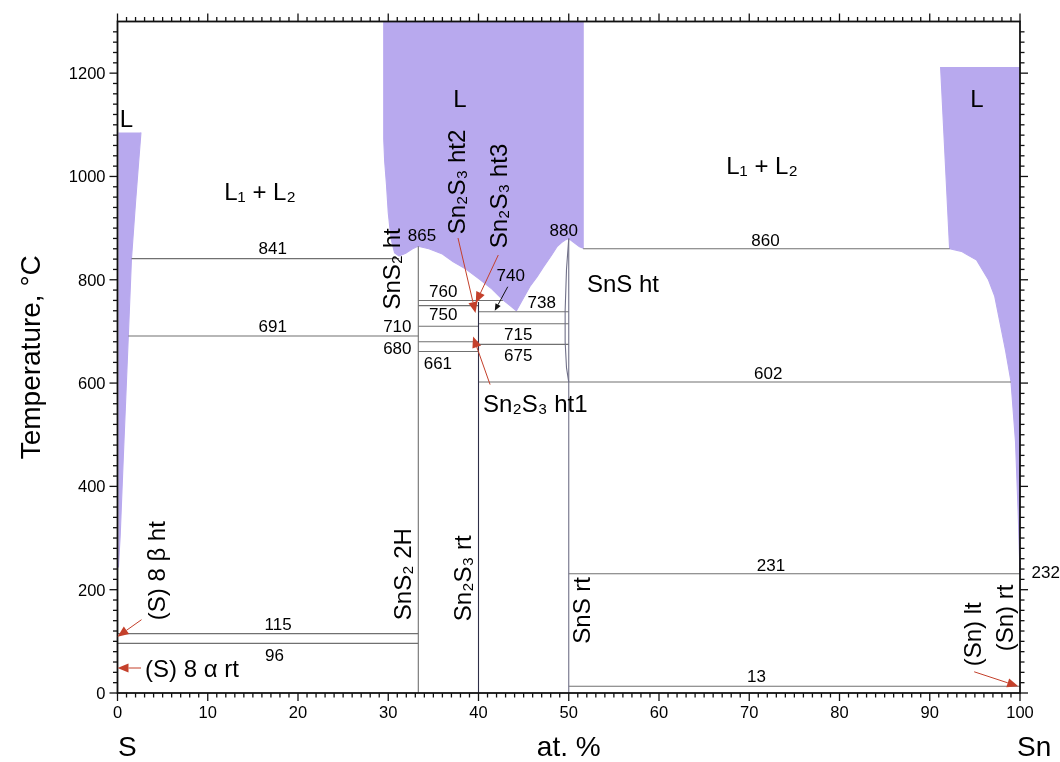 The image size is (1060, 762). I want to click on y-axis-title: Temperature, °C, so click(30, 357).